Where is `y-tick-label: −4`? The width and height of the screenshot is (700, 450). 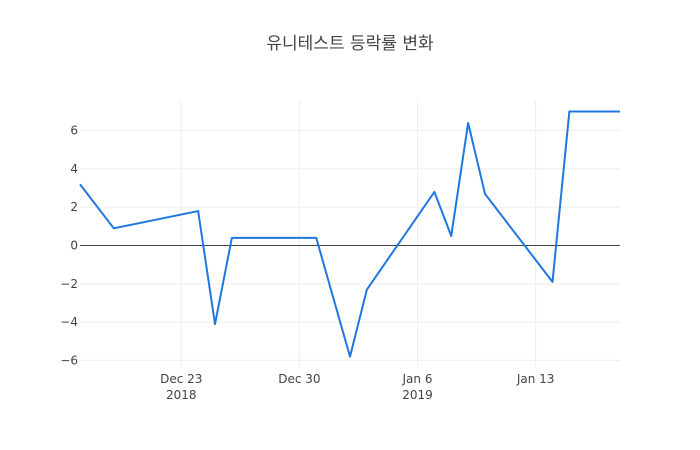
y-tick-label: −4 is located at coordinates (69, 322).